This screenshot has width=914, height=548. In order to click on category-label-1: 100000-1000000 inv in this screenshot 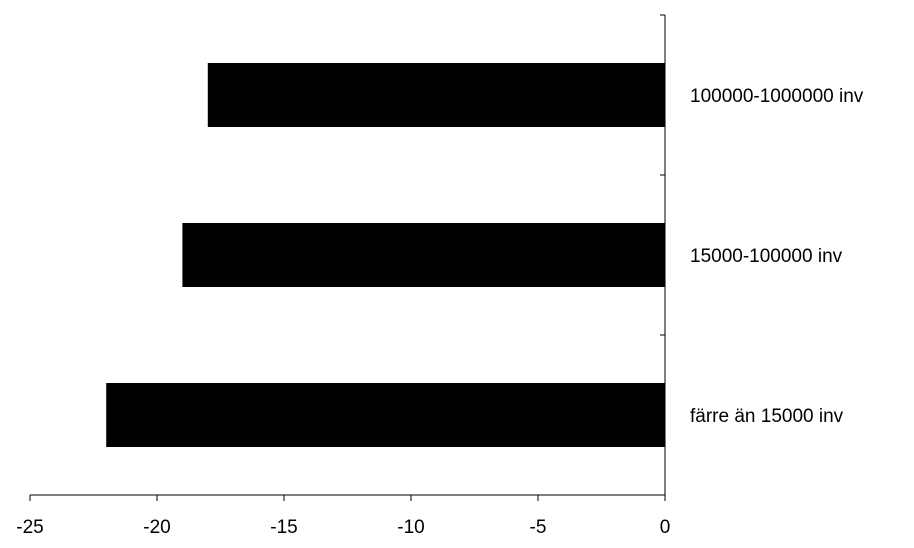, I will do `click(777, 96)`.